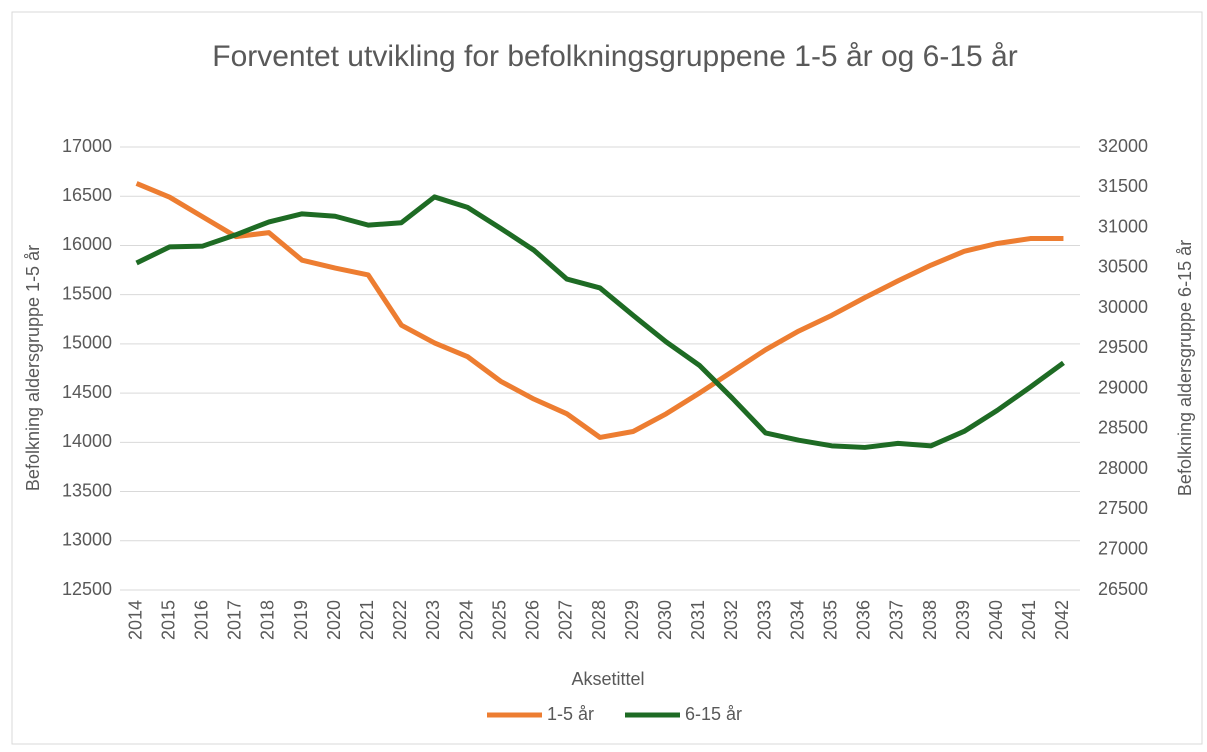 The width and height of the screenshot is (1207, 752). I want to click on x-tick-label: 2018, so click(268, 620).